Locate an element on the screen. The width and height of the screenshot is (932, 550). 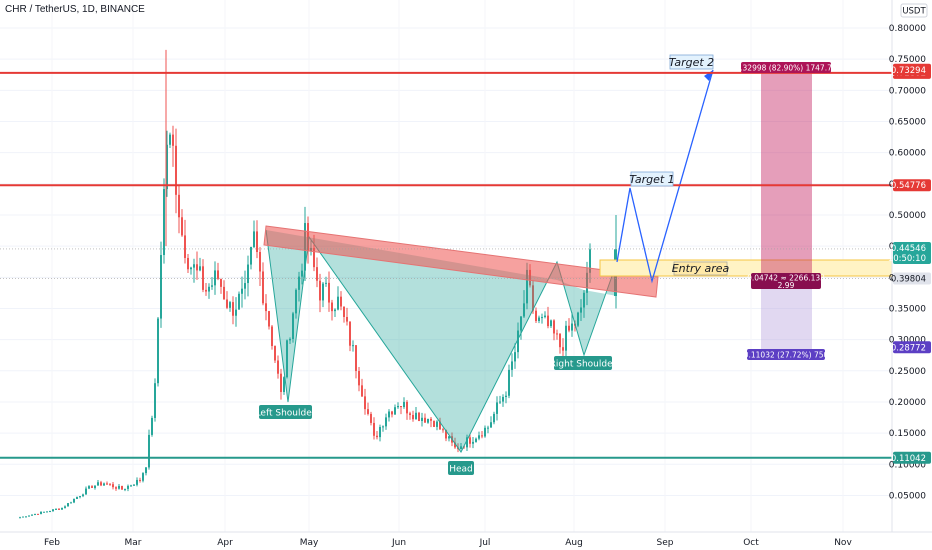
projection-path is located at coordinates (665, 176).